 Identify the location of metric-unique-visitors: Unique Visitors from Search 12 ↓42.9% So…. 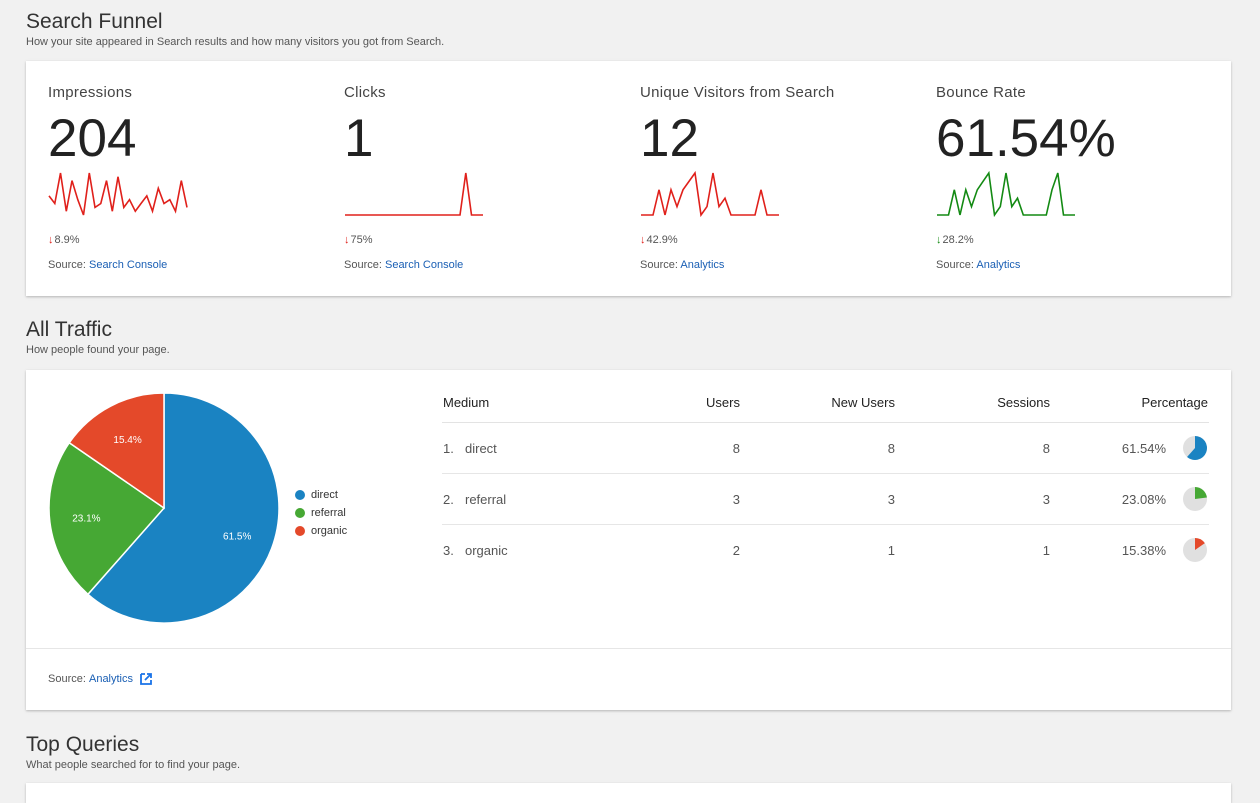
(785, 178).